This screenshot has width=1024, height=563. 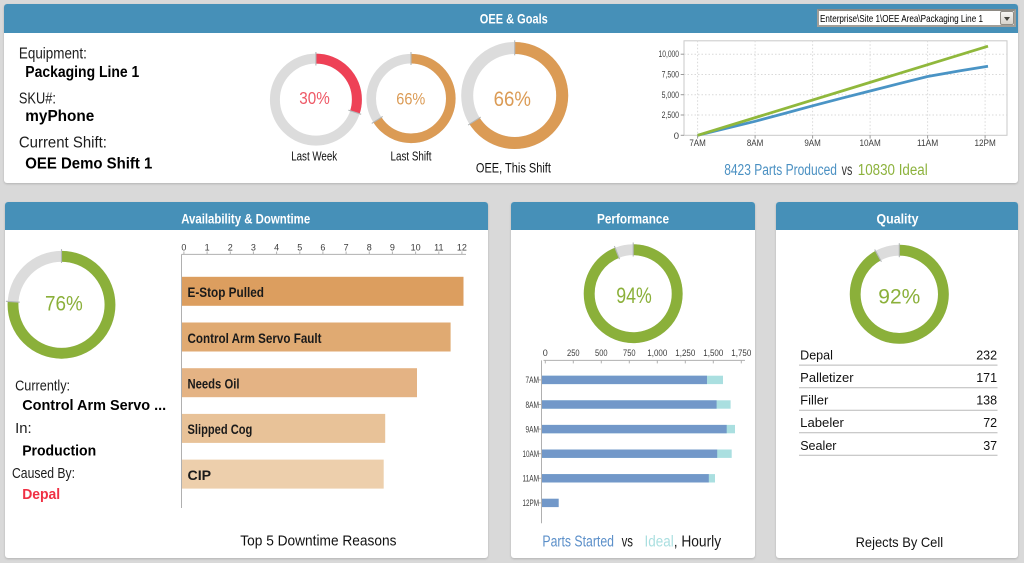 What do you see at coordinates (899, 297) in the screenshot?
I see `svg-text: 92%` at bounding box center [899, 297].